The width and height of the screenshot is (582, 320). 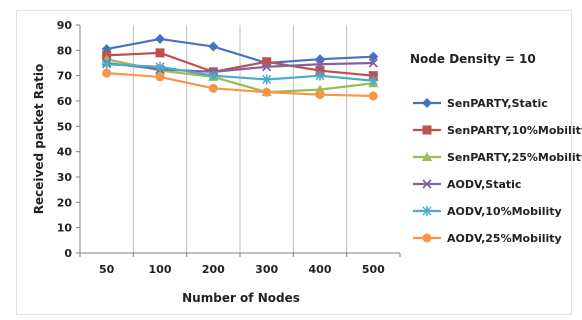 I want to click on y-tick-label: 50, so click(x=65, y=126).